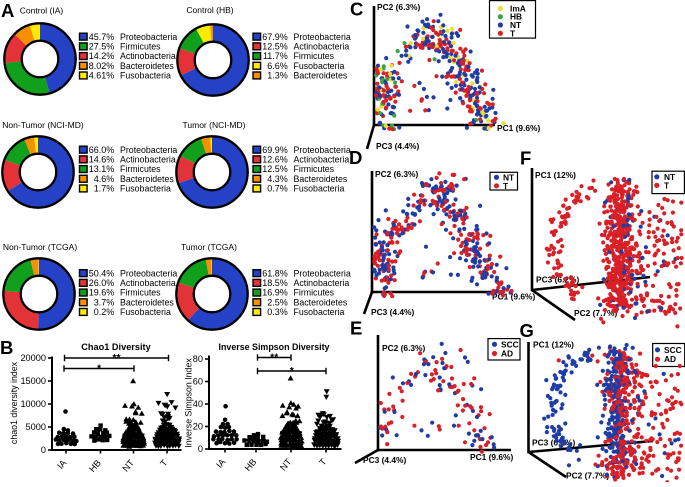 The height and width of the screenshot is (487, 685). I want to click on svg-text: Tumor (TCGA), so click(209, 247).